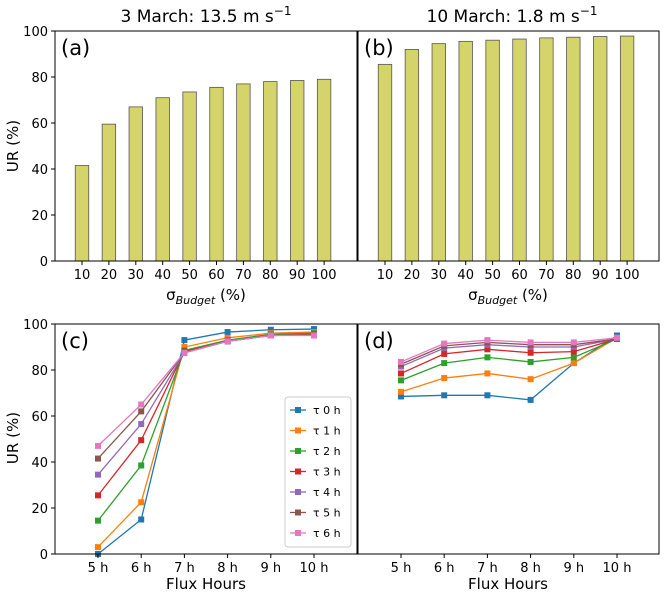  What do you see at coordinates (39, 509) in the screenshot?
I see `y-tick-label: 20` at bounding box center [39, 509].